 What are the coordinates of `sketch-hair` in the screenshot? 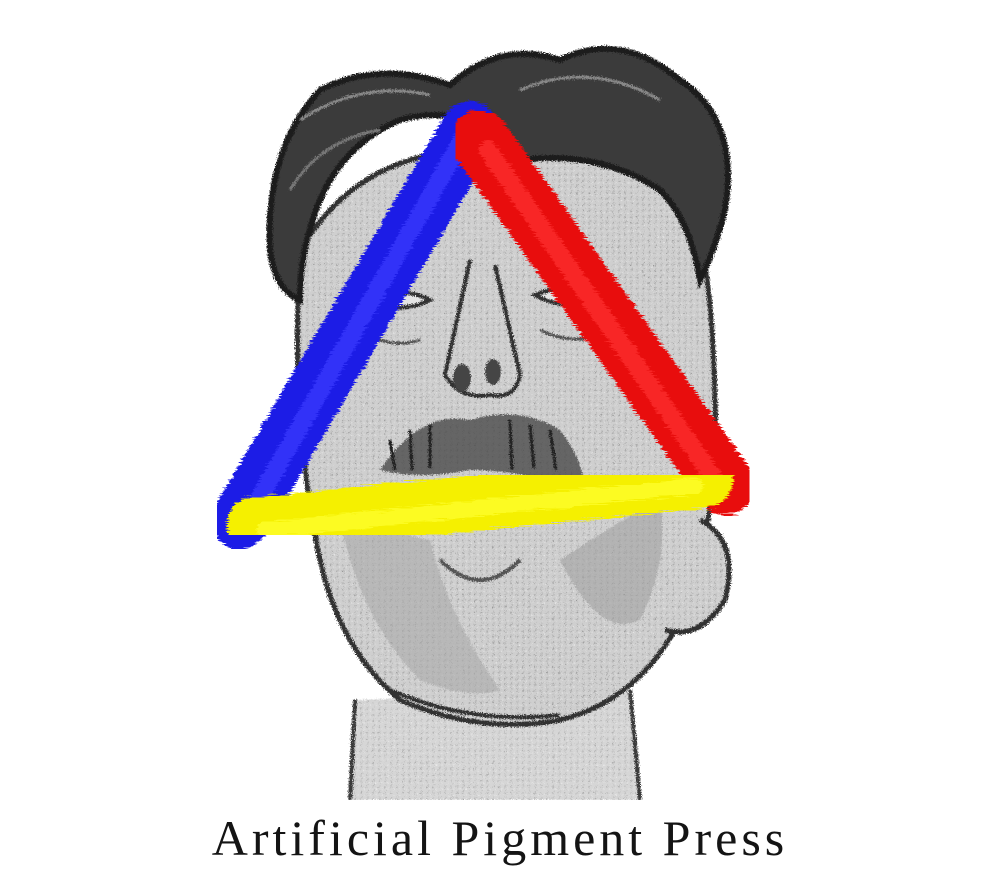 It's located at (498, 175).